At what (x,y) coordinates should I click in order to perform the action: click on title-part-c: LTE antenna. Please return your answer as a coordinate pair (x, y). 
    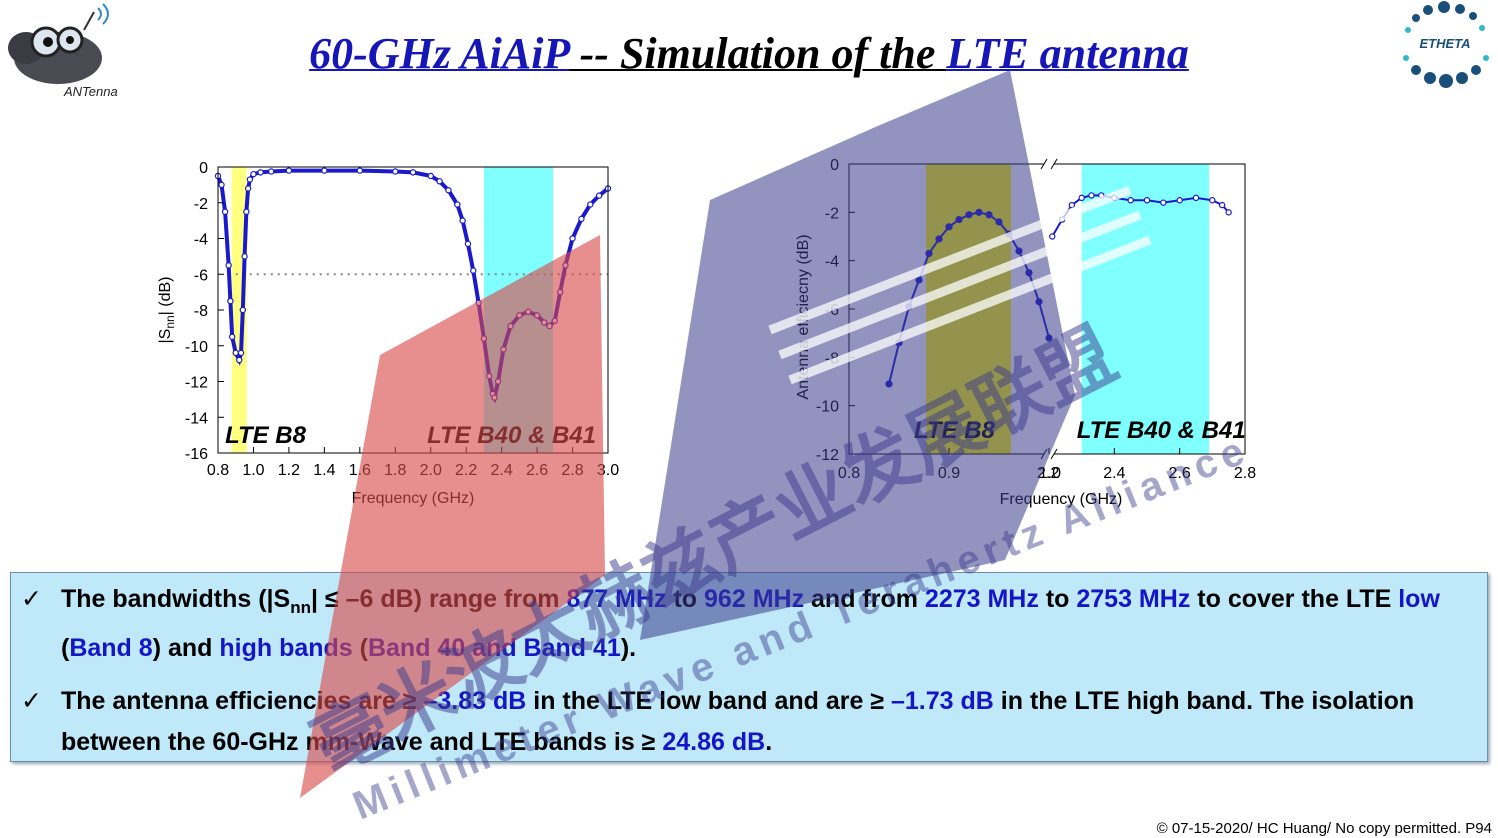
    Looking at the image, I should click on (1067, 53).